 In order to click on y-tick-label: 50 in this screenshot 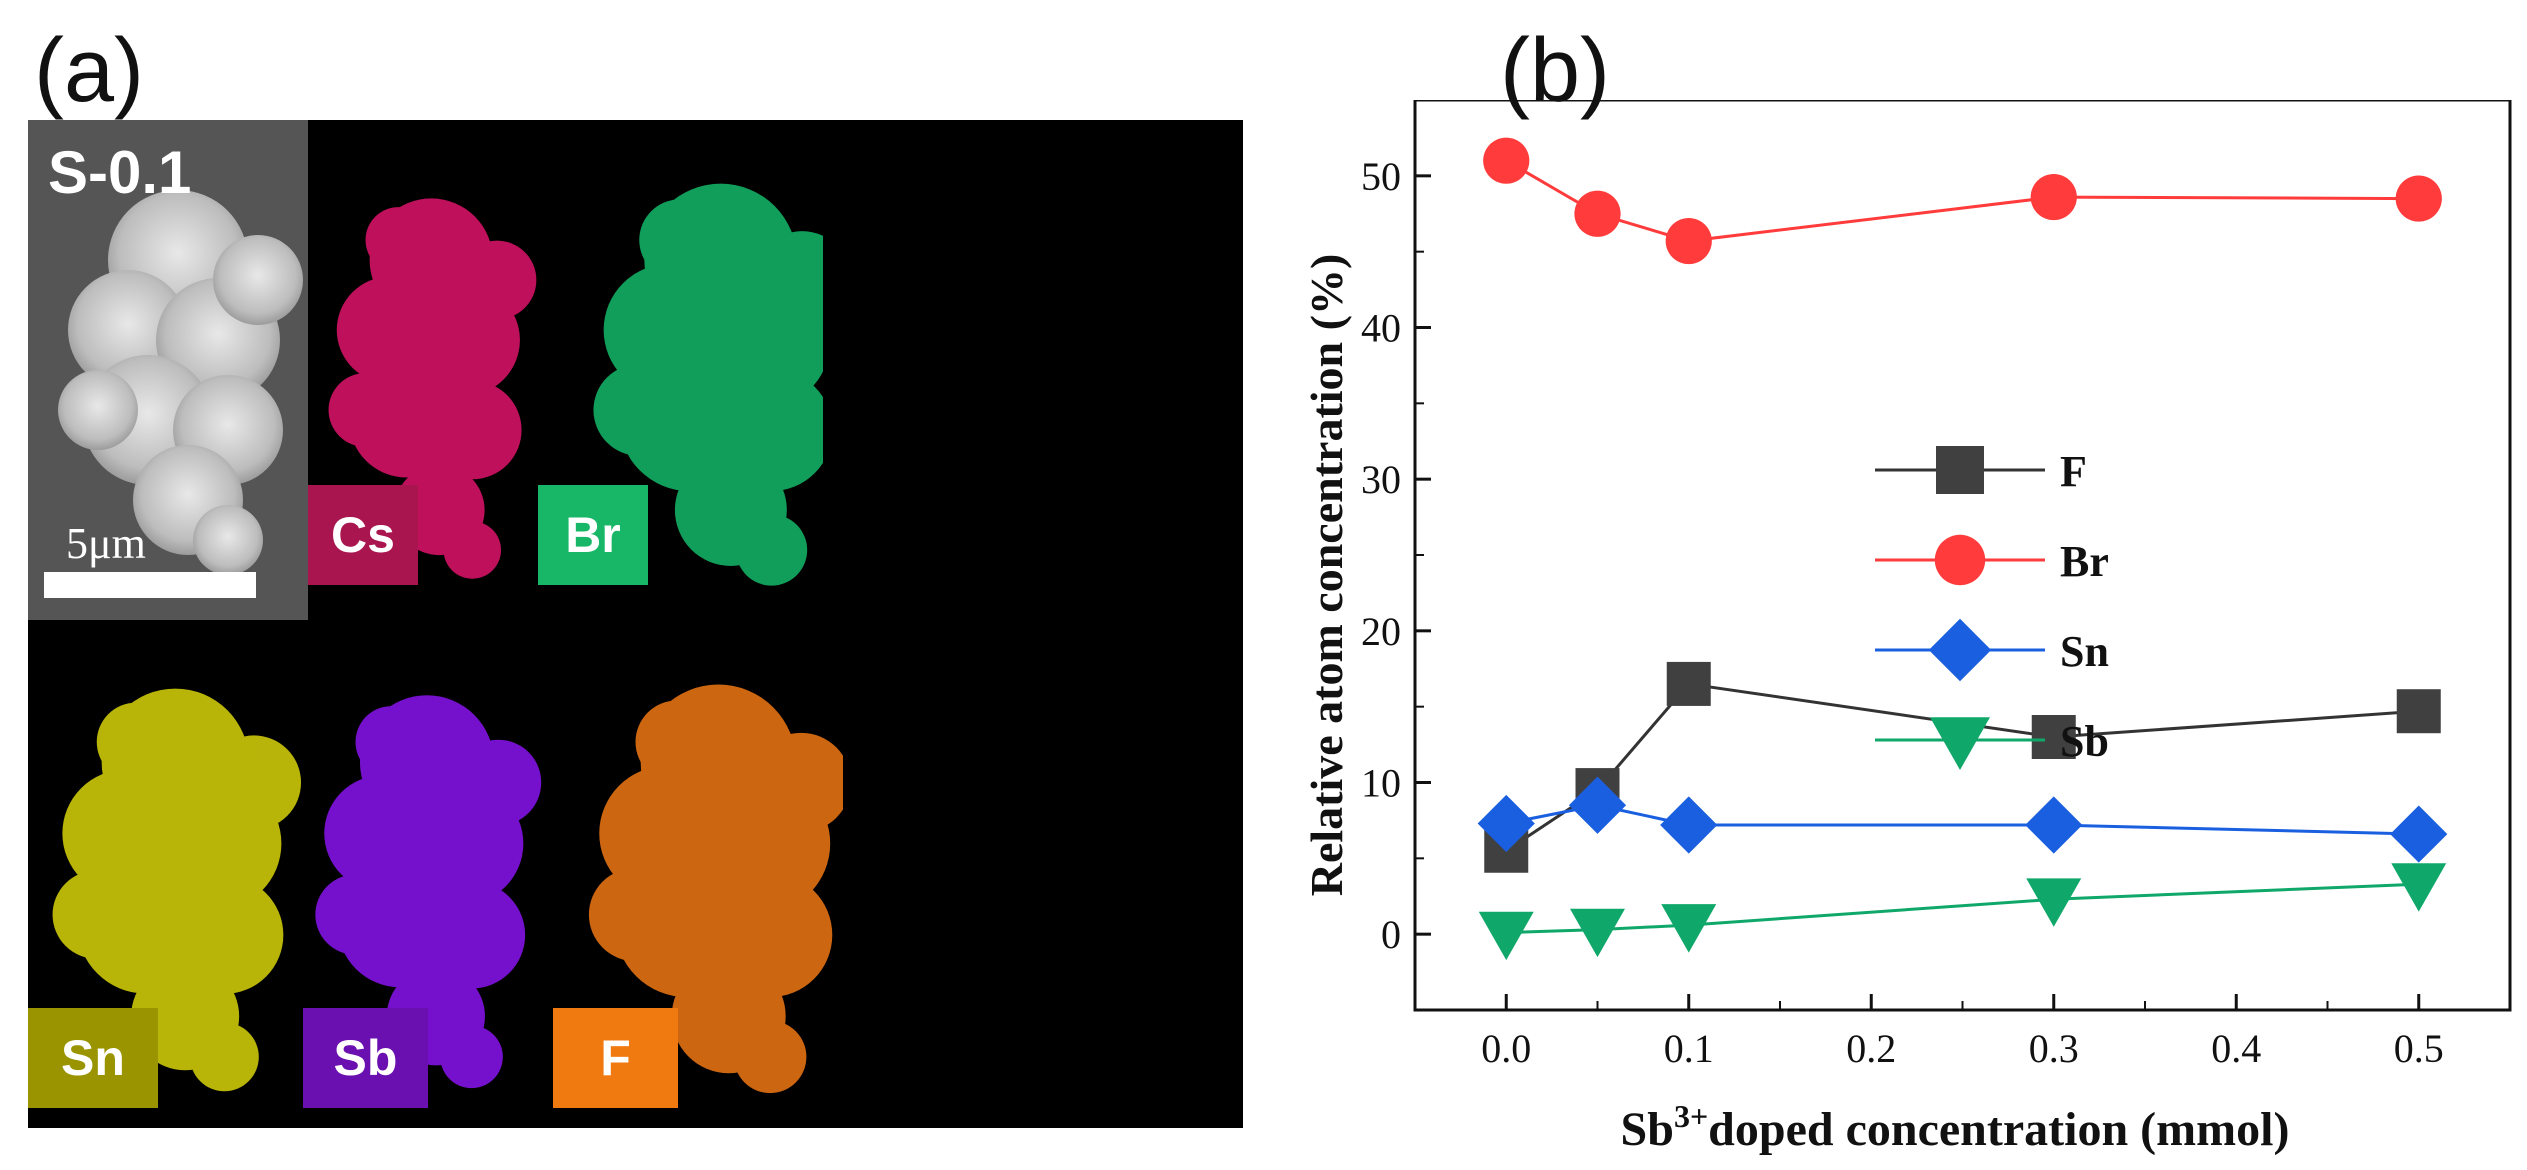, I will do `click(1381, 176)`.